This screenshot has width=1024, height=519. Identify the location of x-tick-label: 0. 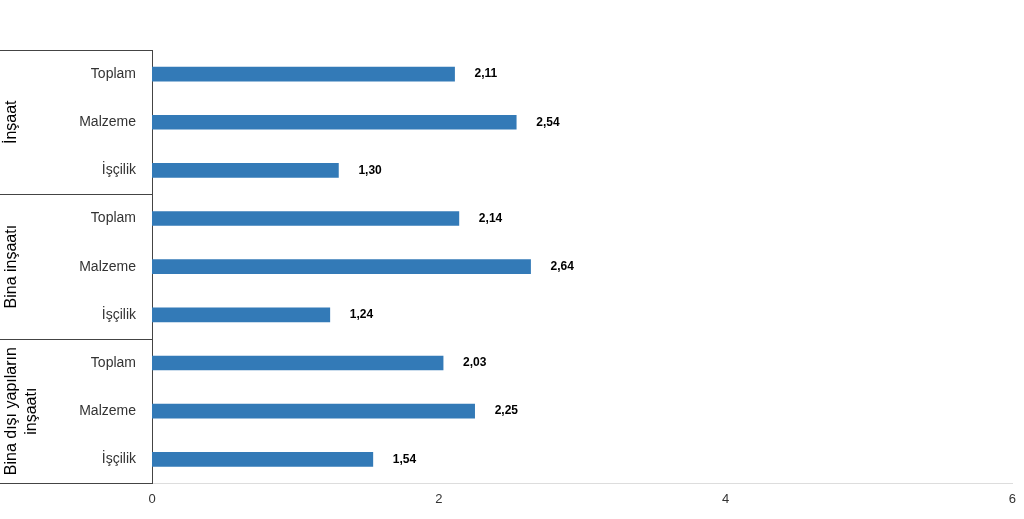
(152, 498).